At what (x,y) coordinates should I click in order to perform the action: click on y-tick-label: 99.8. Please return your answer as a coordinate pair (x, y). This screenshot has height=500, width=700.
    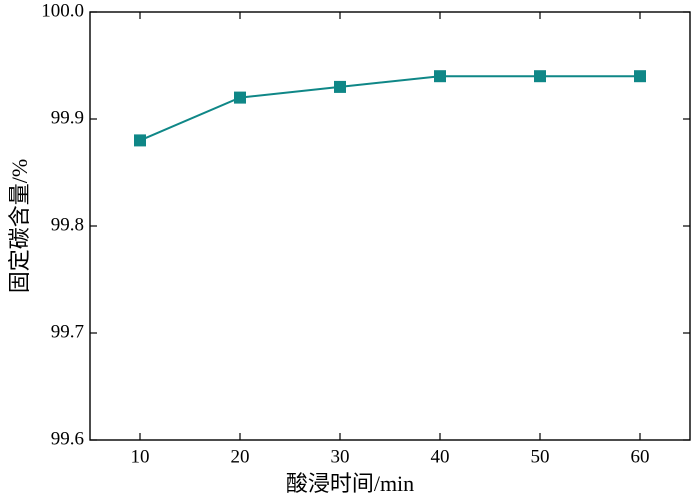
    Looking at the image, I should click on (67, 224).